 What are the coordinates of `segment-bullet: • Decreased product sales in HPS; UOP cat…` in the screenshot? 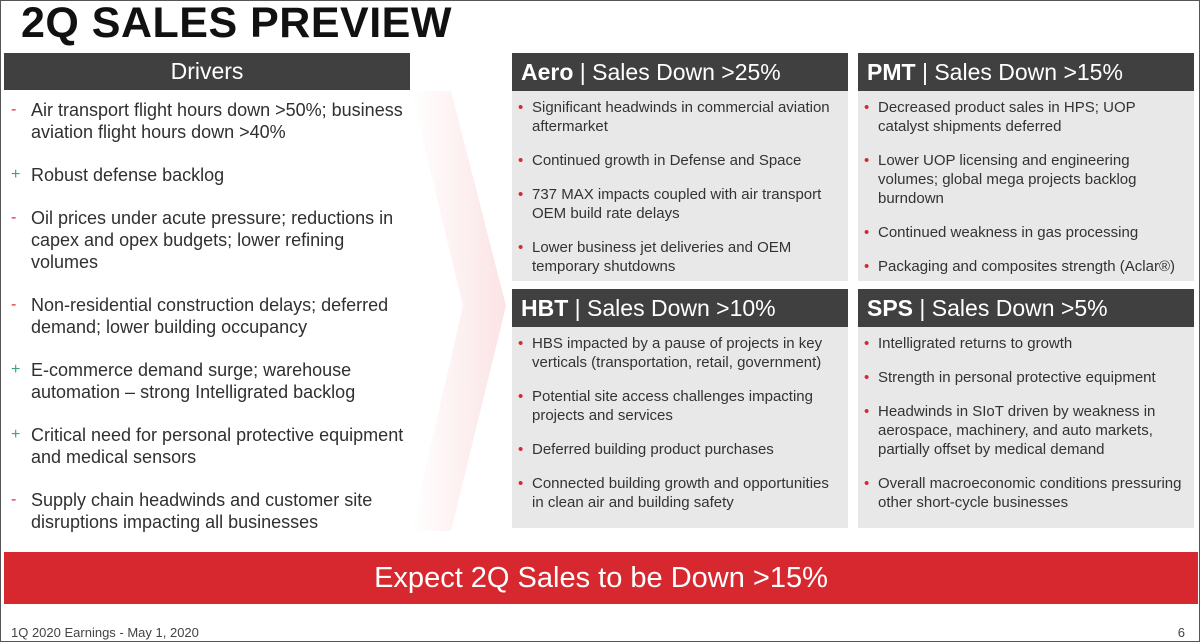 It's located at (1025, 117).